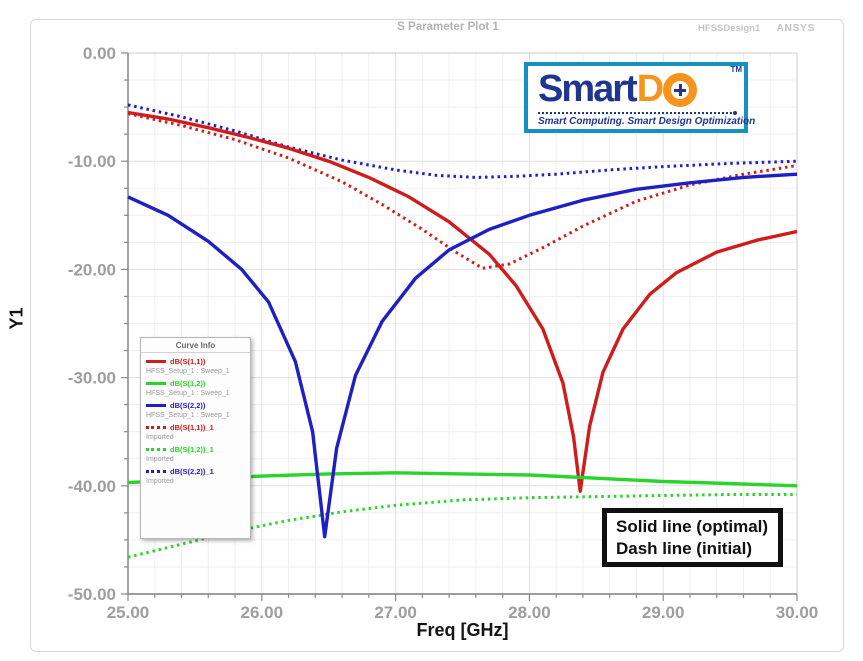  I want to click on legend-entry-row: dB(S(1,2))_1, so click(195, 449).